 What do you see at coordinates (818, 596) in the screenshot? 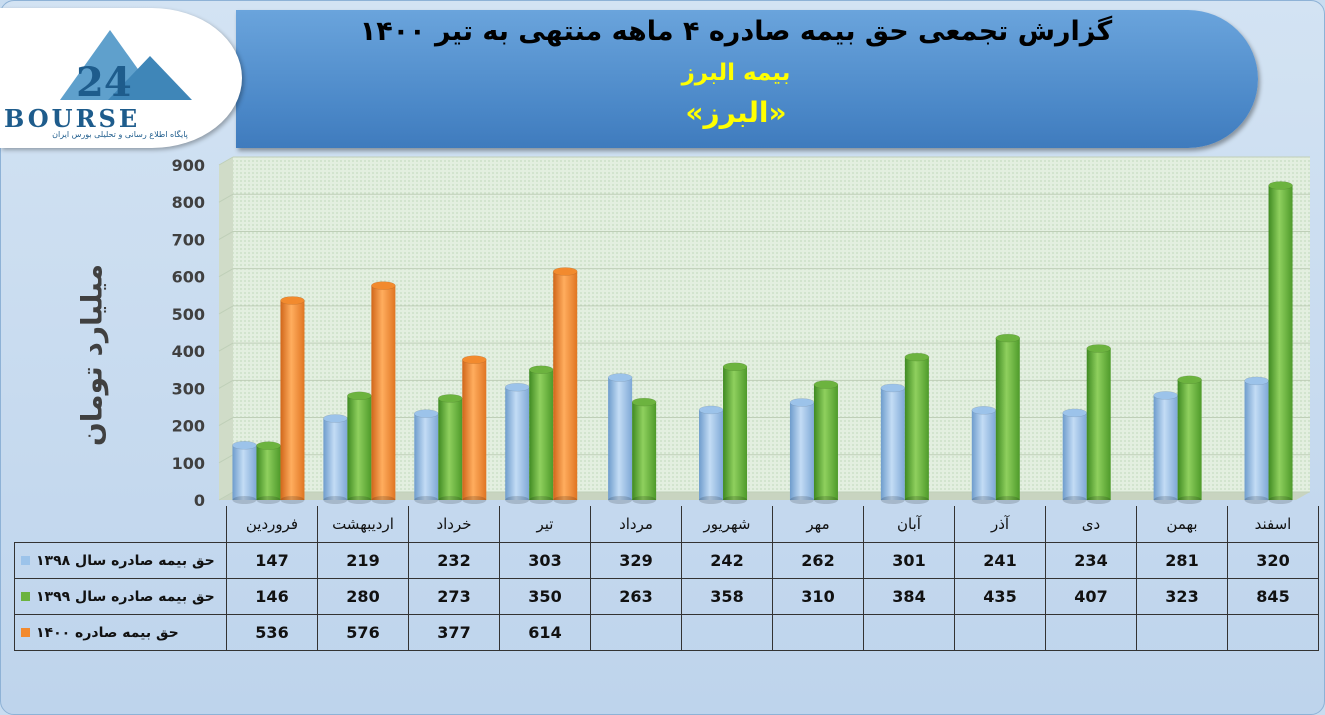
I see `data-label: 310` at bounding box center [818, 596].